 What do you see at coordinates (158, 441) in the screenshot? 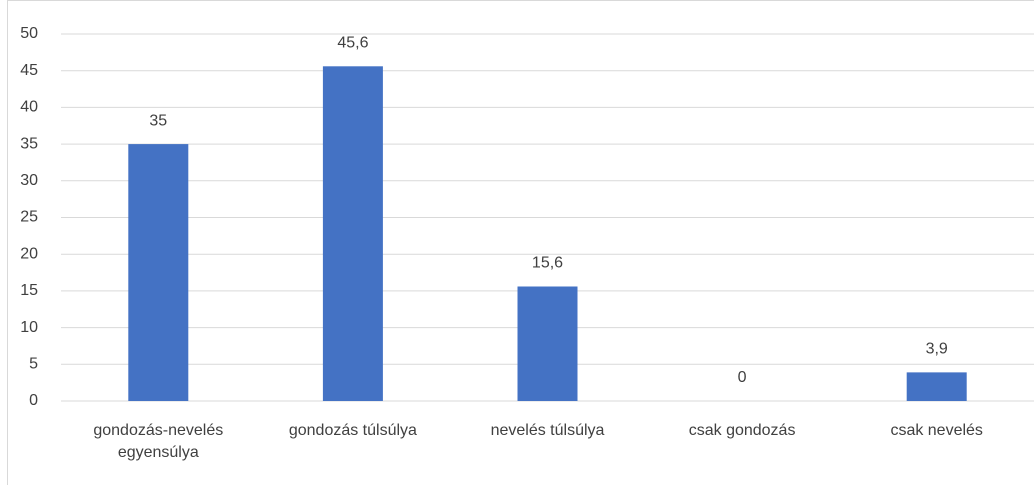
I see `x-tick-label: gondozás-nevelés egyensúlya` at bounding box center [158, 441].